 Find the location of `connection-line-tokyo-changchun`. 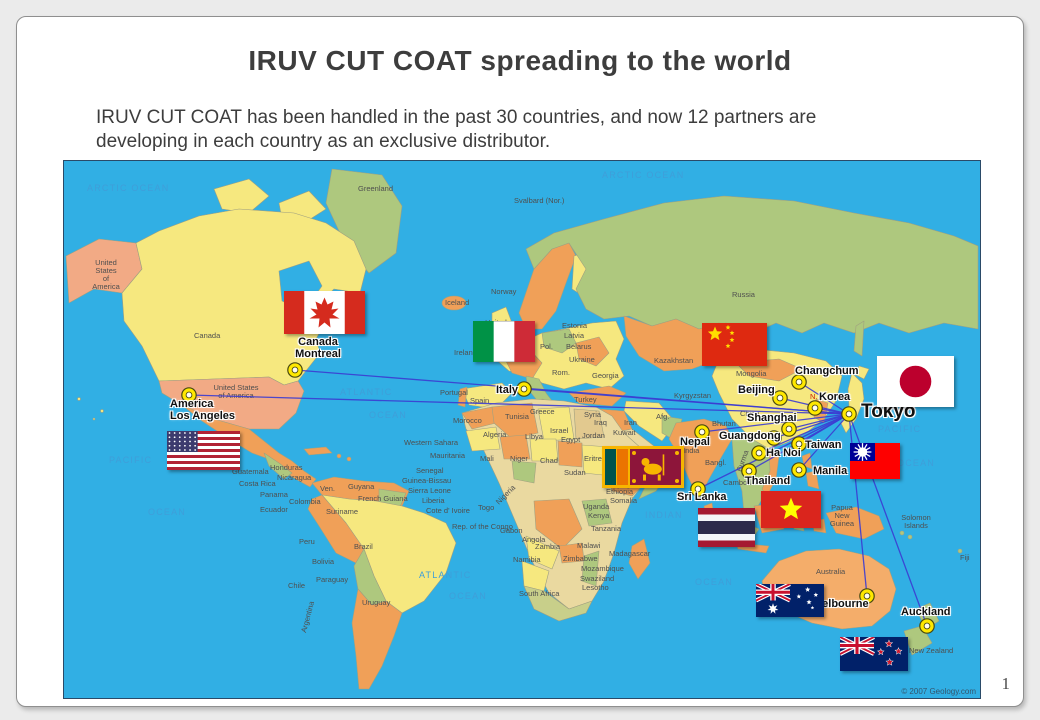

connection-line-tokyo-changchun is located at coordinates (823, 398).